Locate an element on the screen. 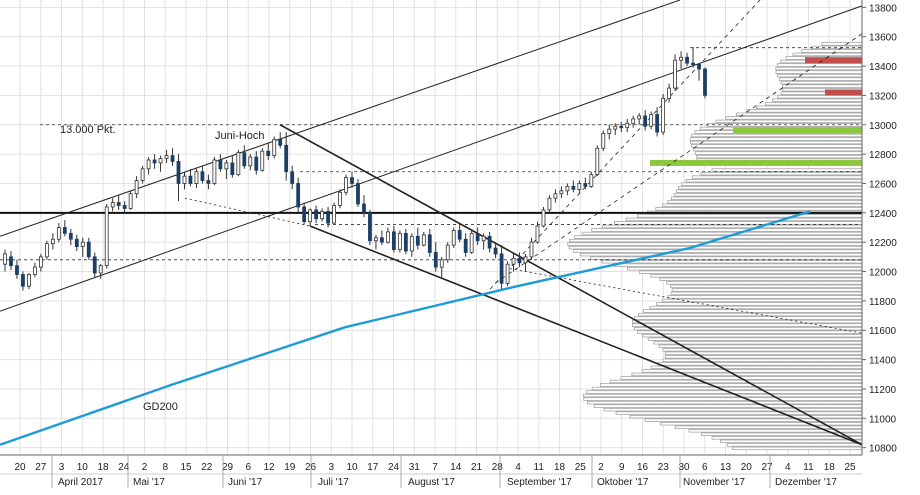  x-day-label: 22 is located at coordinates (207, 467).